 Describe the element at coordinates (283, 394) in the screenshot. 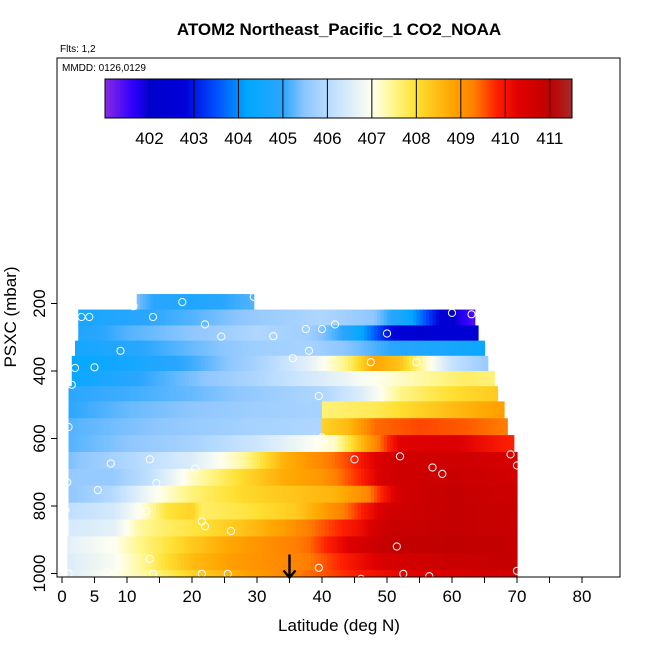

I see `heat-band` at that location.